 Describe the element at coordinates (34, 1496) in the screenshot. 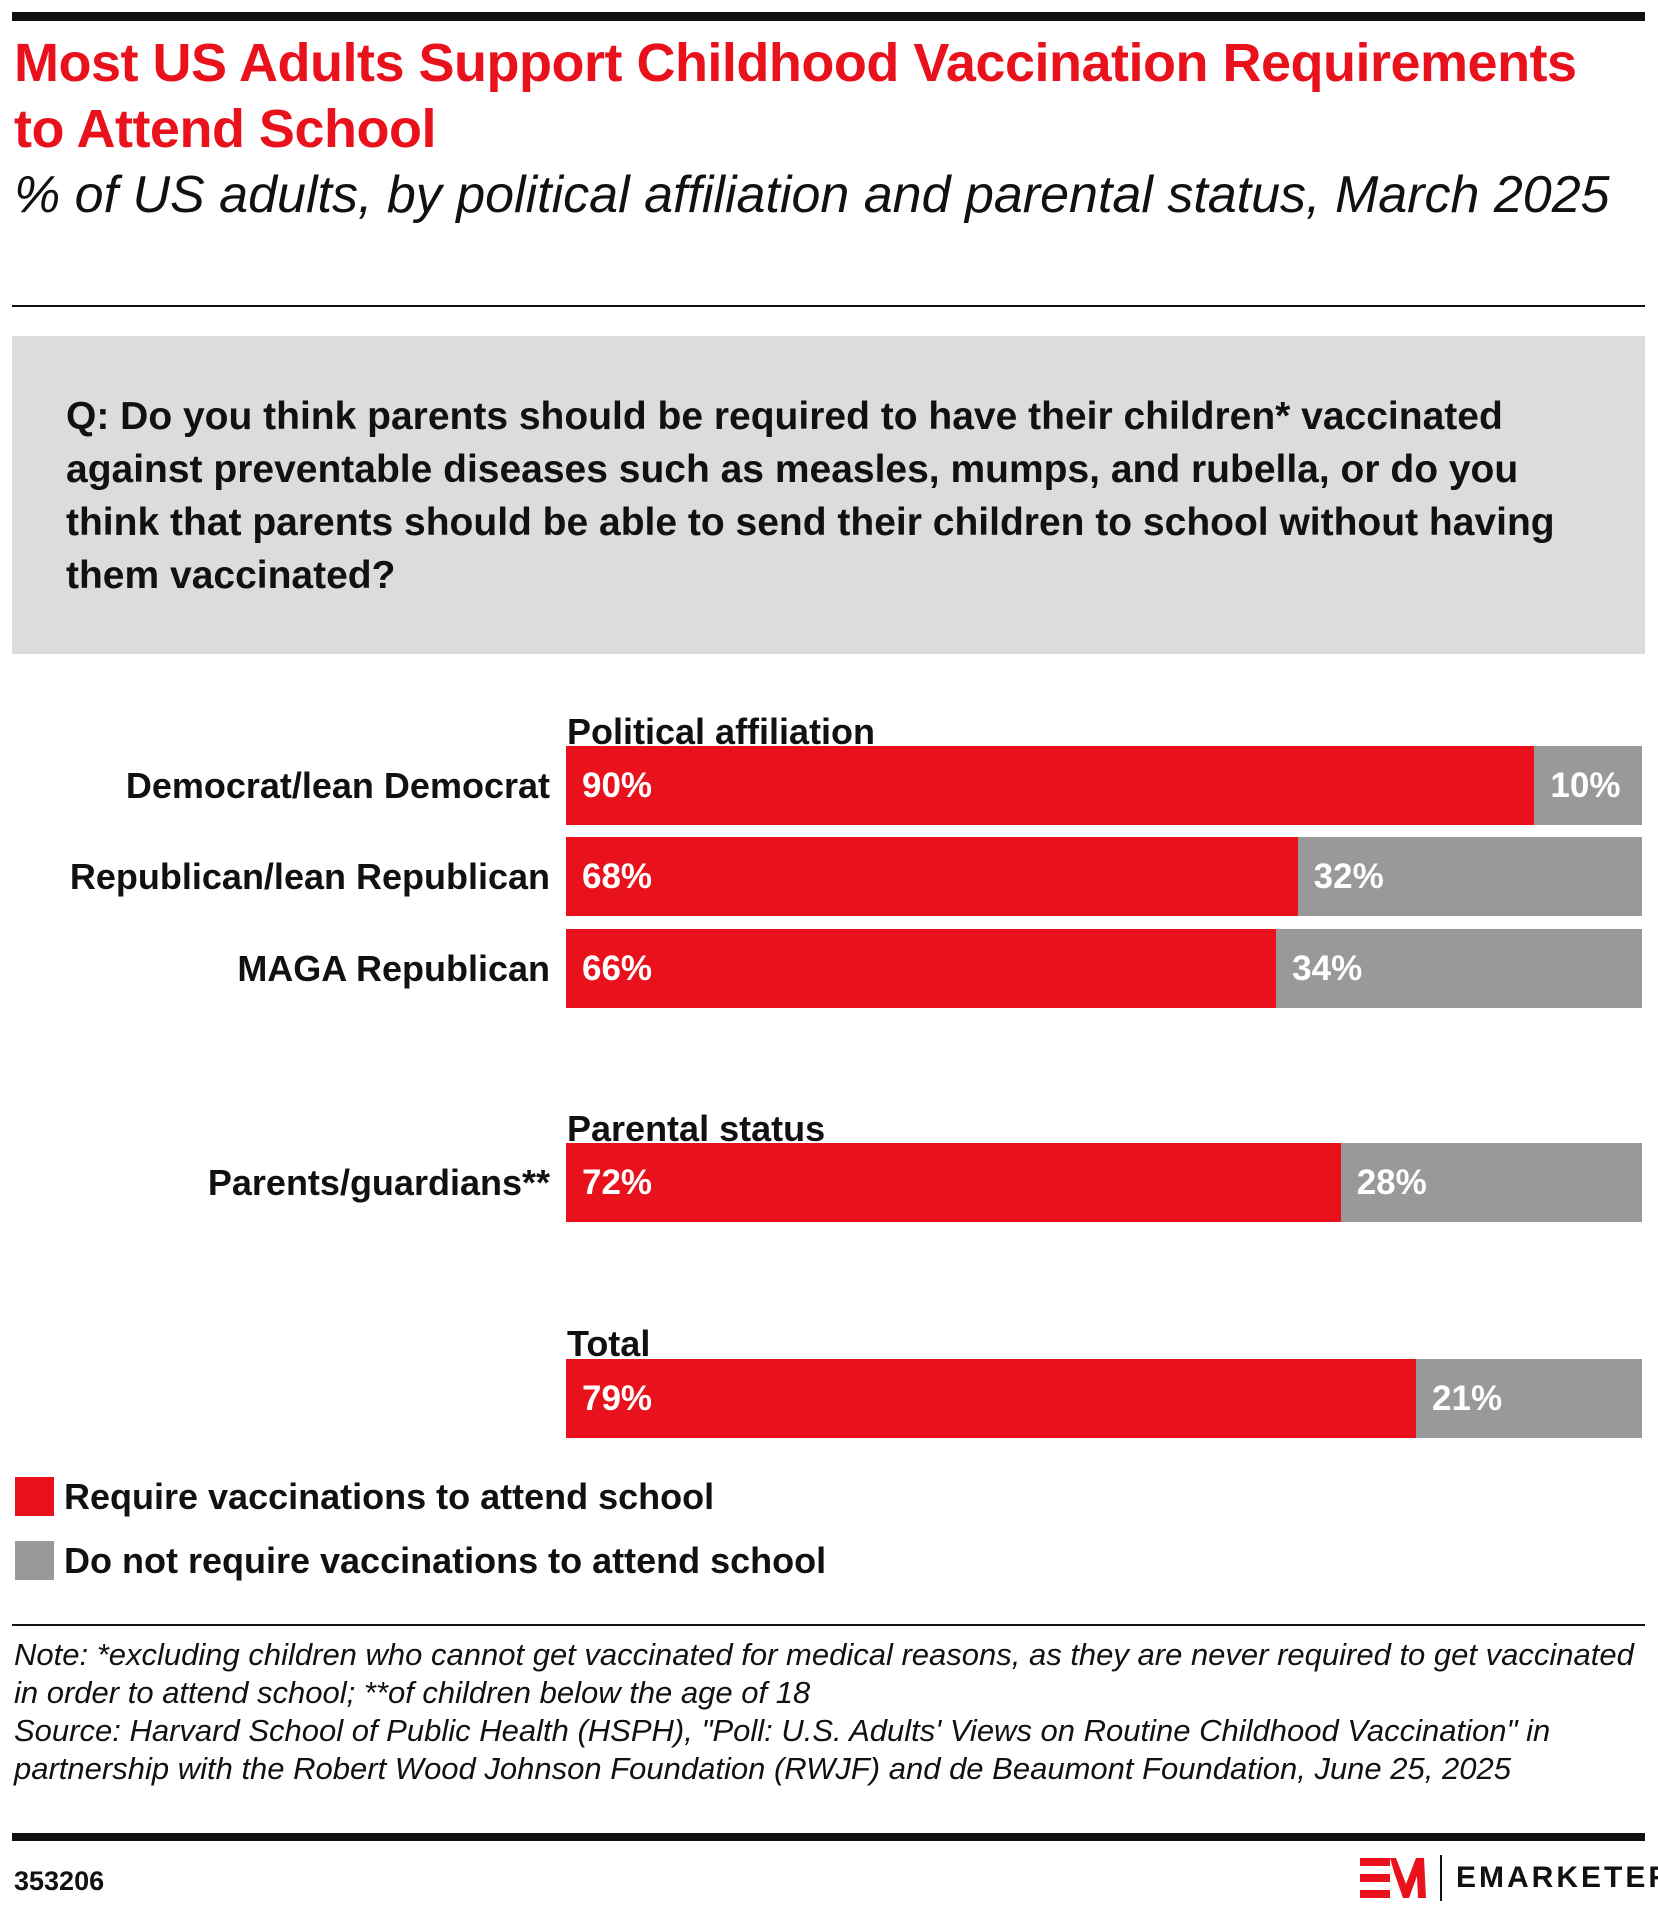

I see `legend-swatch-require` at that location.